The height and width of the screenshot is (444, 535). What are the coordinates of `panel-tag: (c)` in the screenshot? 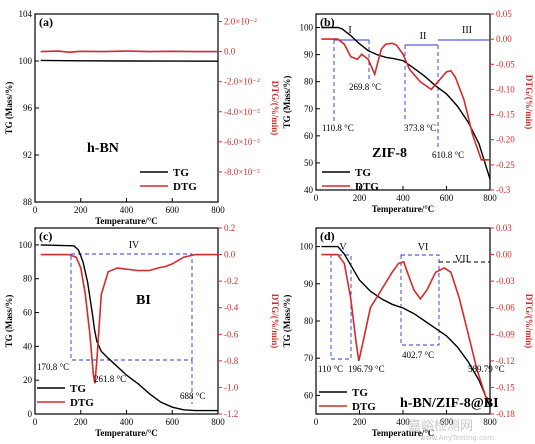 It's located at (45, 236).